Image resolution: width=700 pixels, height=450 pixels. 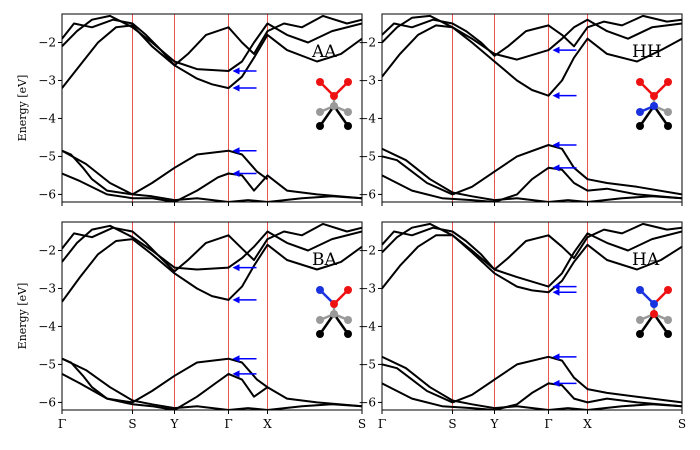 What do you see at coordinates (654, 104) in the screenshot?
I see `structure-inset-hh` at bounding box center [654, 104].